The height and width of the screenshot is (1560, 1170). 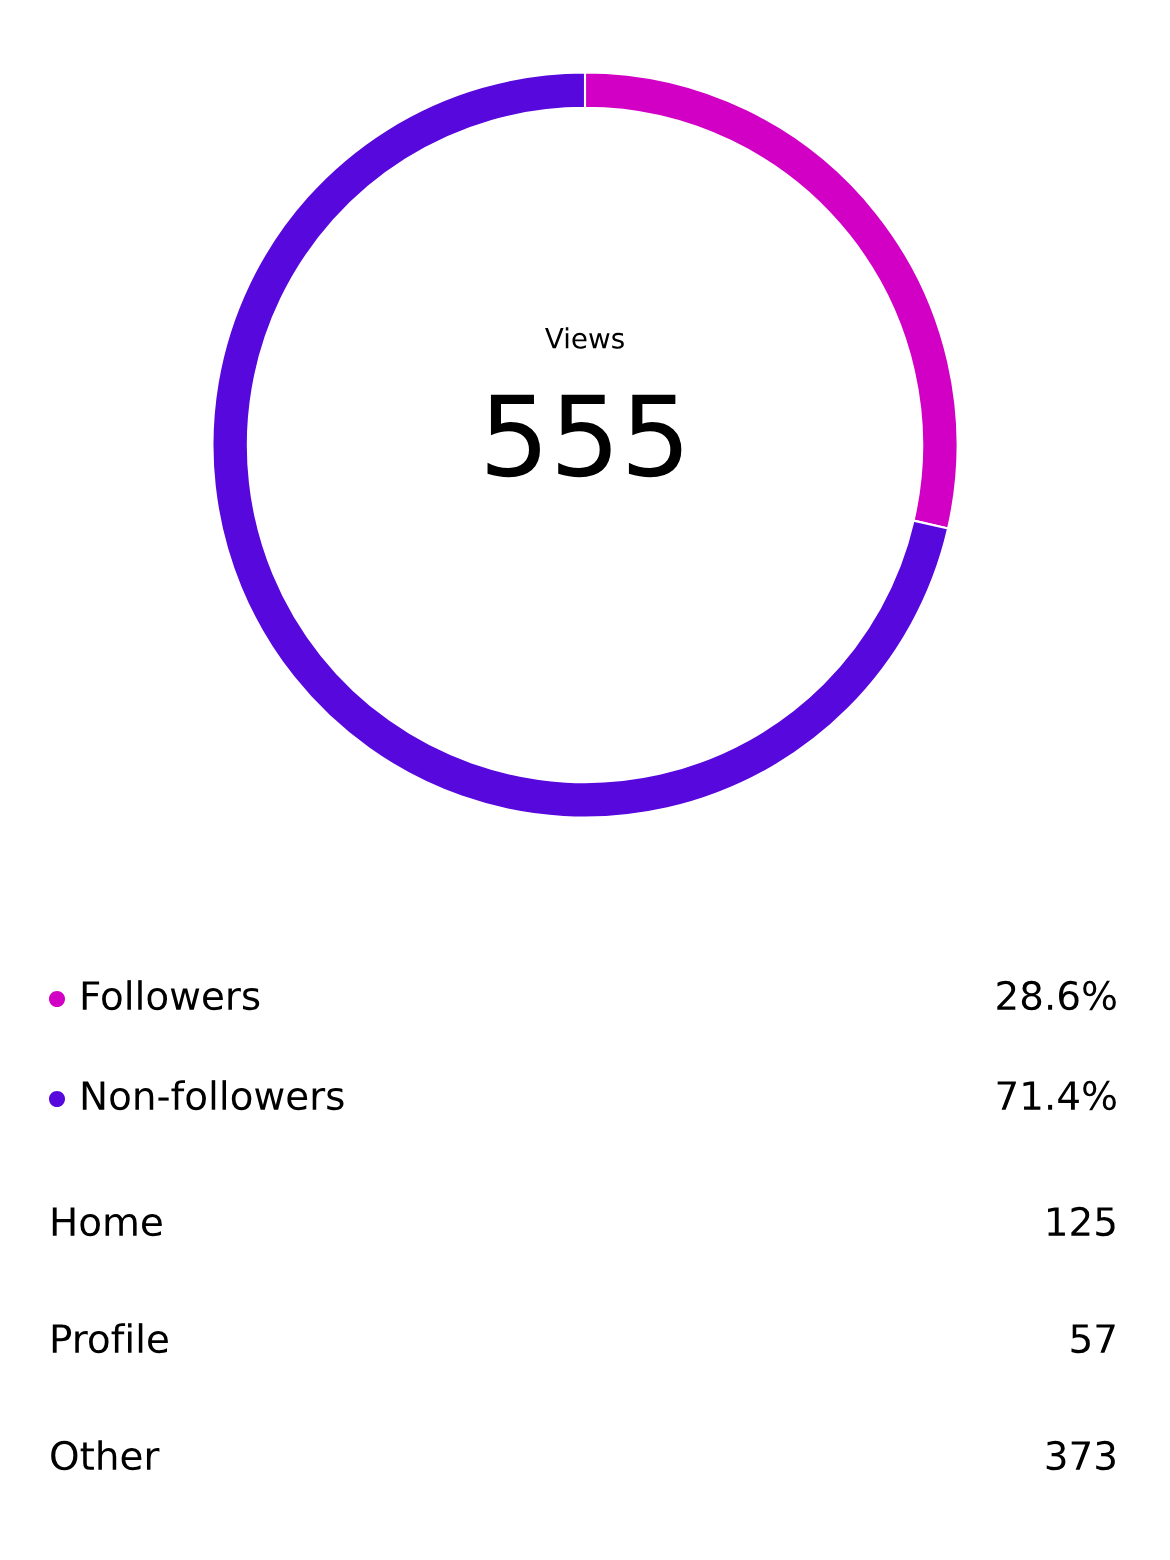 I want to click on data-label: 71.4%, so click(x=1056, y=1095).